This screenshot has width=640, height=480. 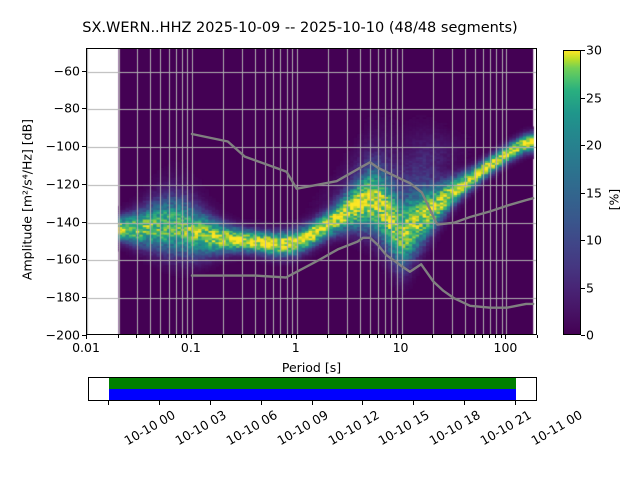 What do you see at coordinates (362, 272) in the screenshot?
I see `nlnm-curve` at bounding box center [362, 272].